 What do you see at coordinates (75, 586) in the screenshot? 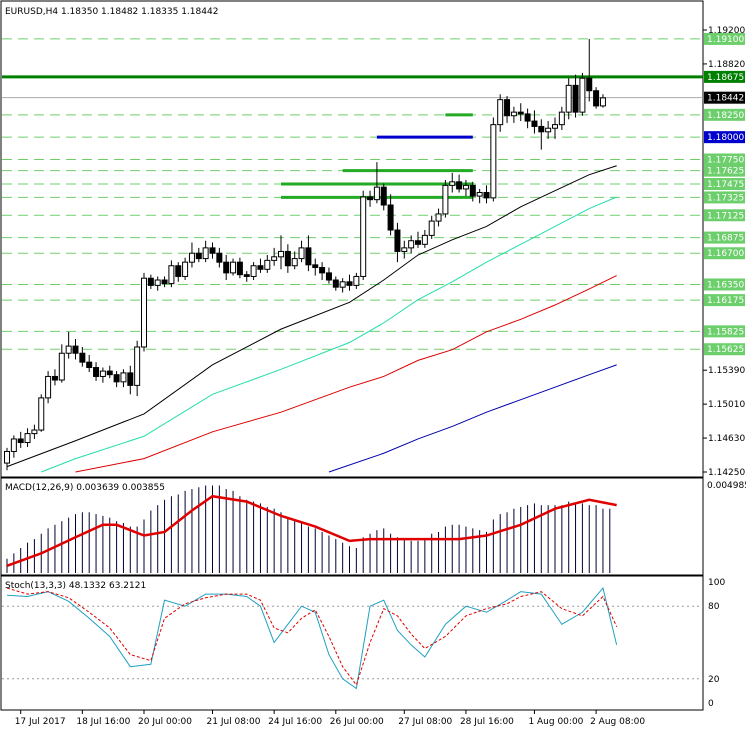
I see `stoch-label: Stoch(13,3,3) 48.1332 63.2121` at bounding box center [75, 586].